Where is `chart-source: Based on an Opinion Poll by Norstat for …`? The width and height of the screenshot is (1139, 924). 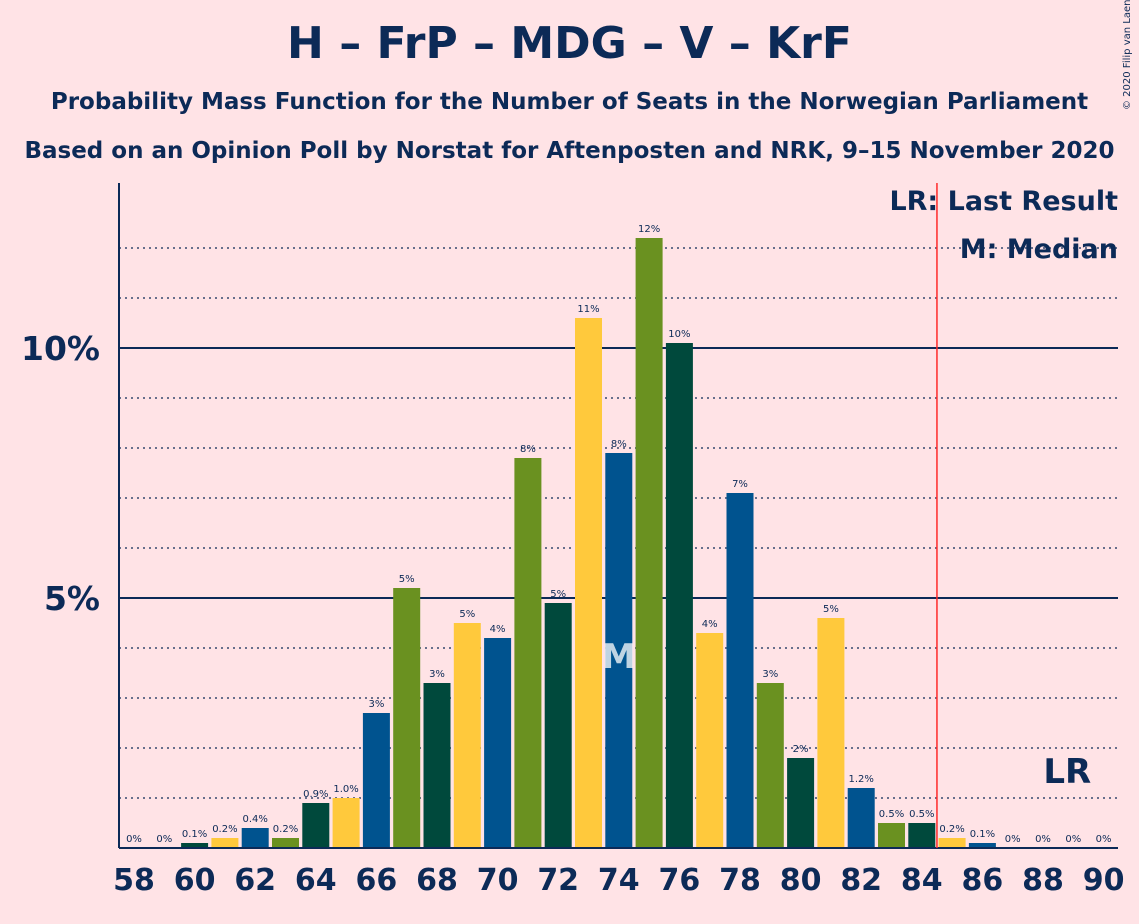 chart-source: Based on an Opinion Poll by Norstat for … is located at coordinates (569, 151).